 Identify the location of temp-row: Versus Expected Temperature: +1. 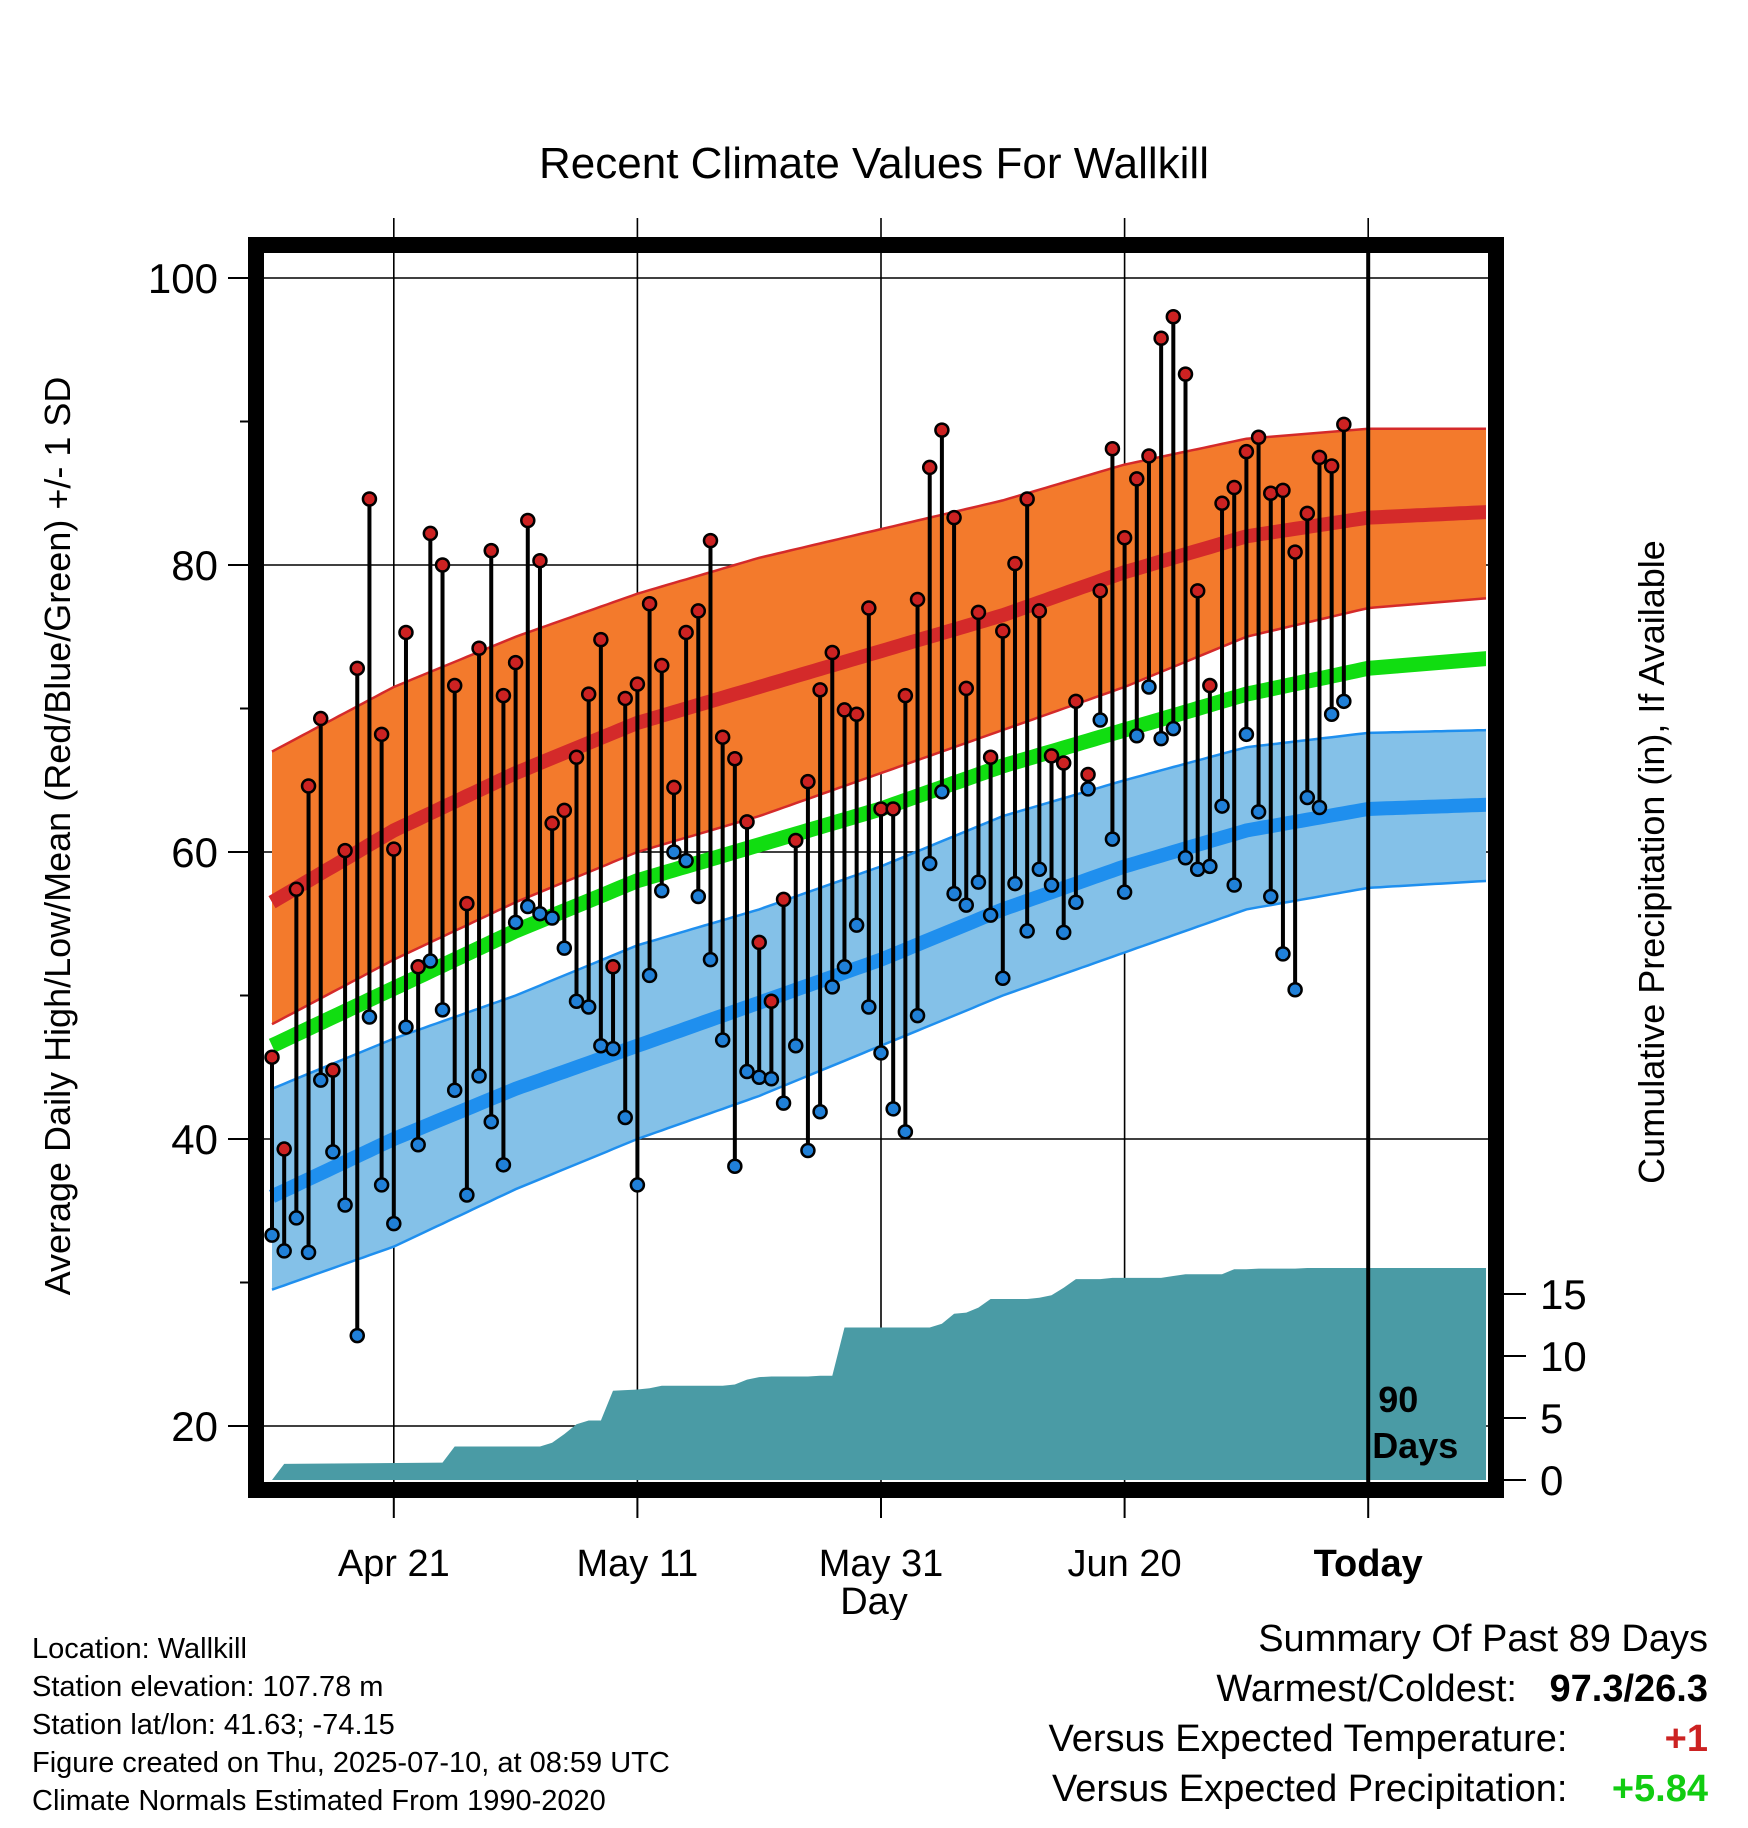
(1378, 1739).